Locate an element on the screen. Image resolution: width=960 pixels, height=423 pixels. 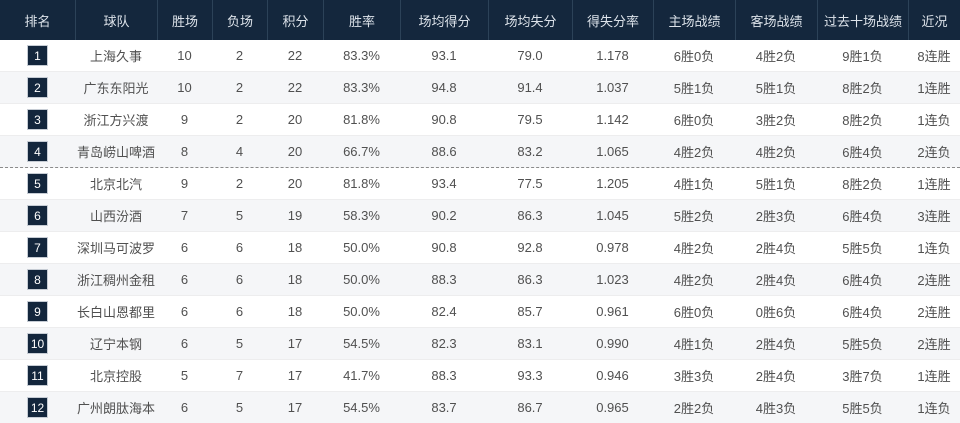
cell-pts_against: 85.7 is located at coordinates (530, 311).